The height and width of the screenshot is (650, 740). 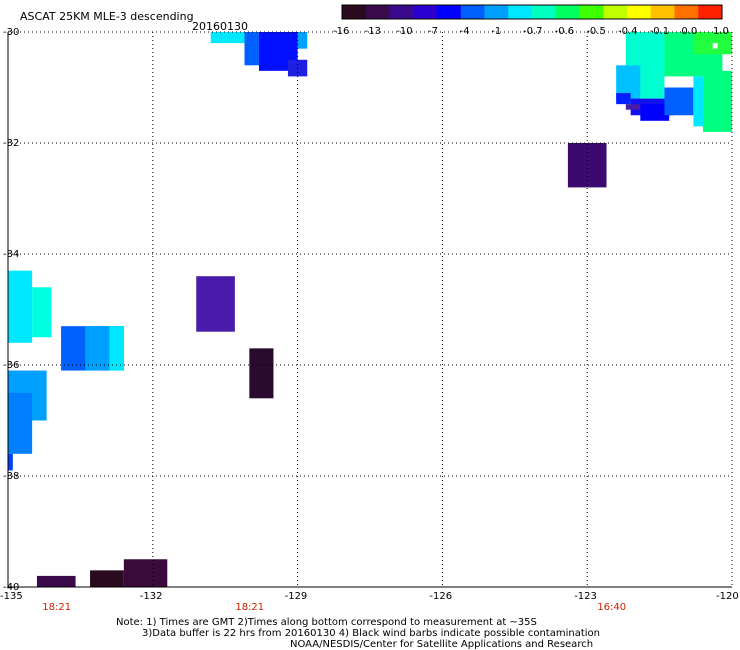 I want to click on colorbar-tick-label: -7, so click(x=433, y=31).